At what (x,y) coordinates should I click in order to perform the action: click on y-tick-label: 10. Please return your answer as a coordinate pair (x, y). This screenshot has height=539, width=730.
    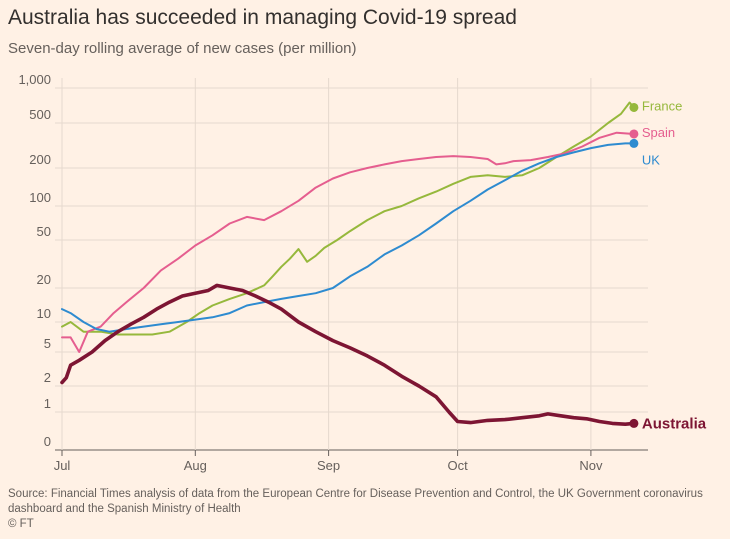
    Looking at the image, I should click on (44, 313).